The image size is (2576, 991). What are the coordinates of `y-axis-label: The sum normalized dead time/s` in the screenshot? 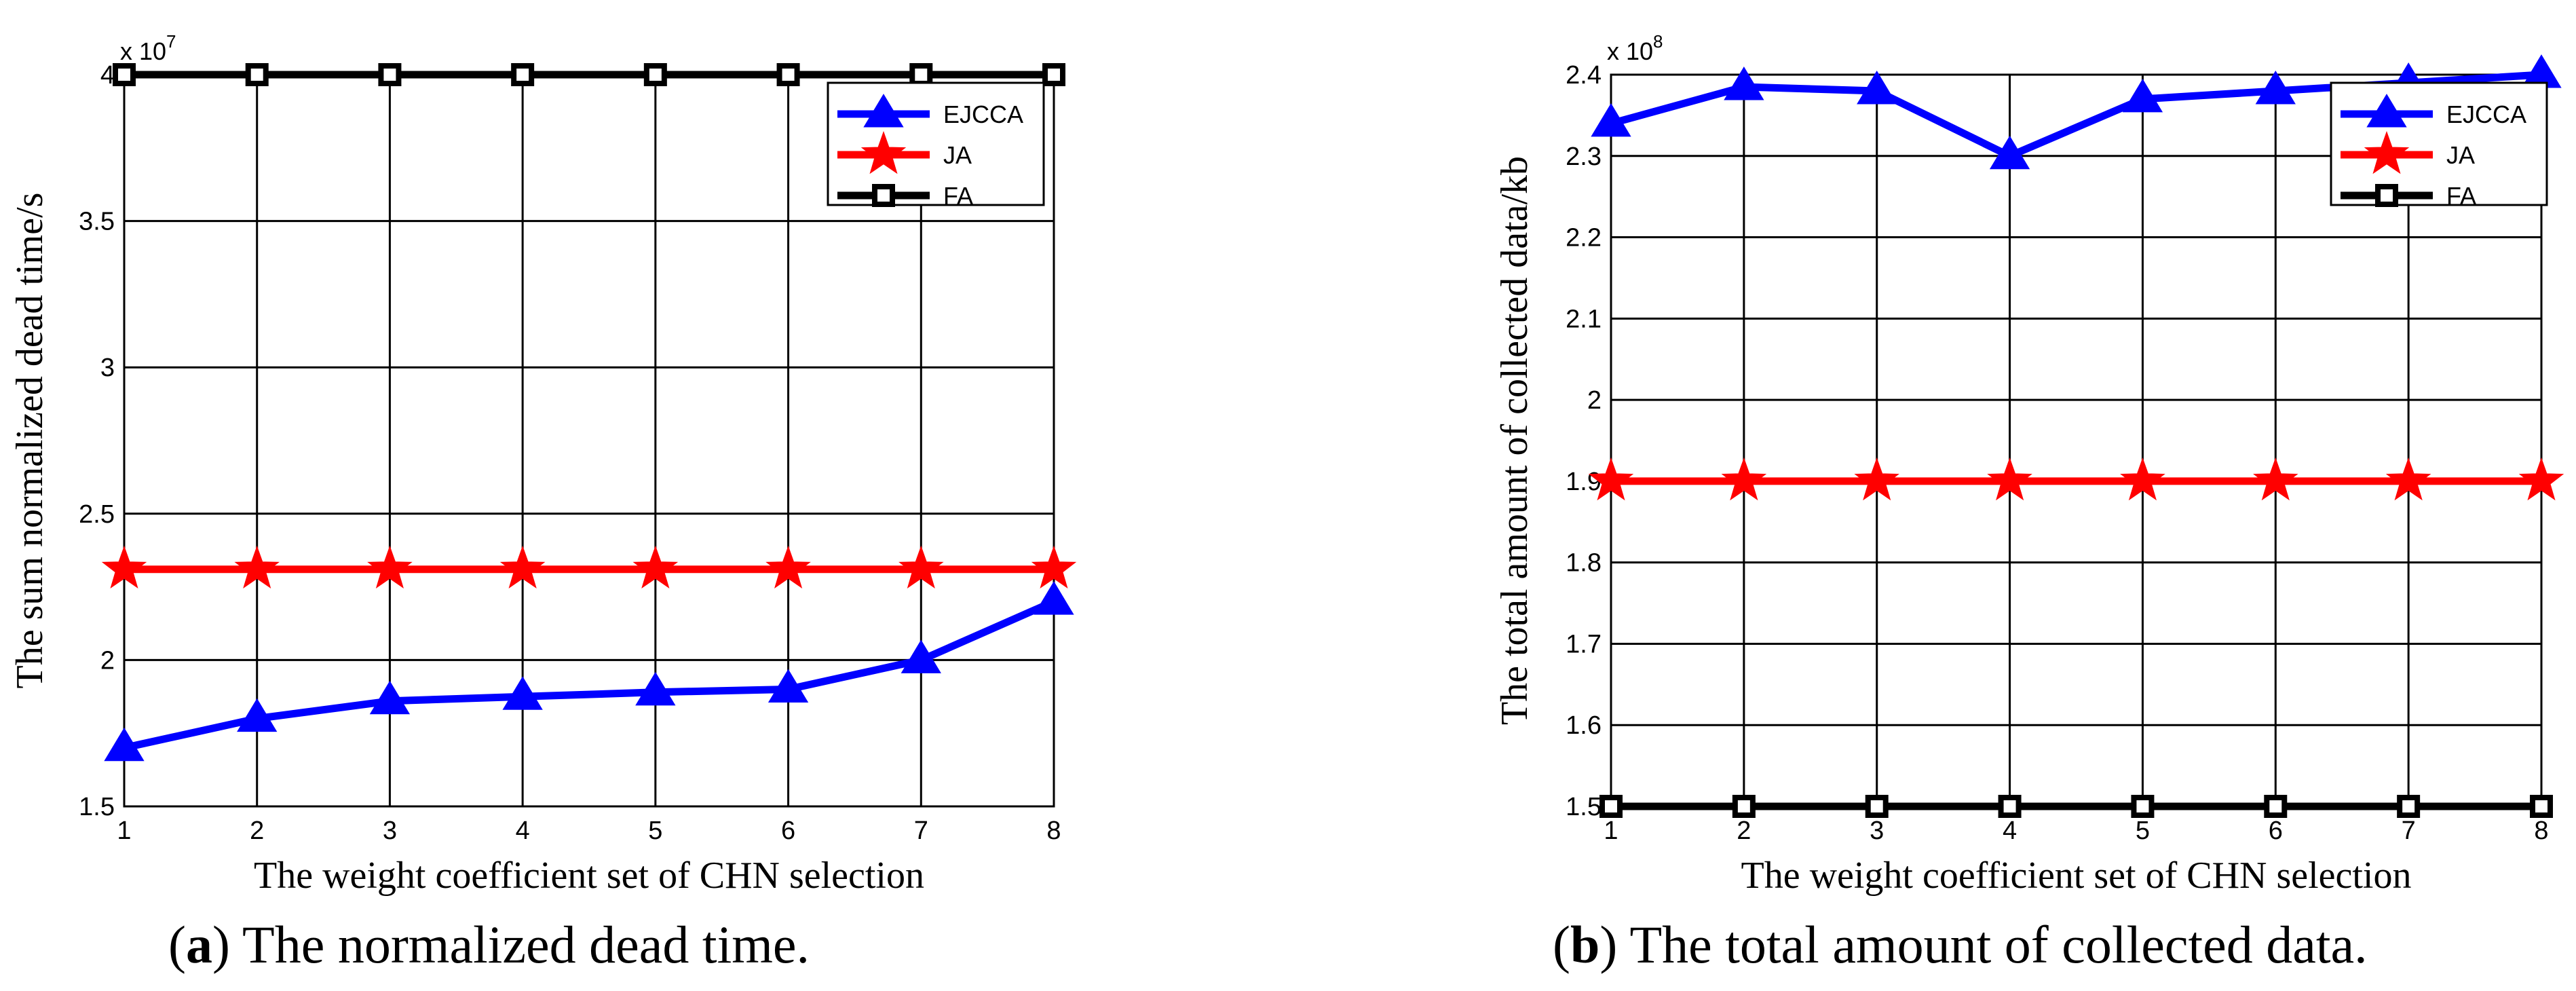 It's located at (30, 441).